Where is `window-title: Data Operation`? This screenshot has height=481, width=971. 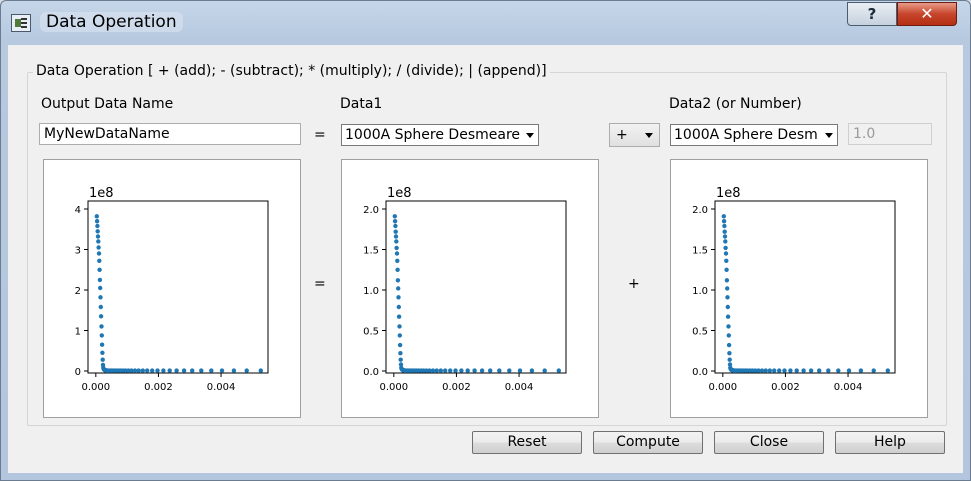
window-title: Data Operation is located at coordinates (111, 22).